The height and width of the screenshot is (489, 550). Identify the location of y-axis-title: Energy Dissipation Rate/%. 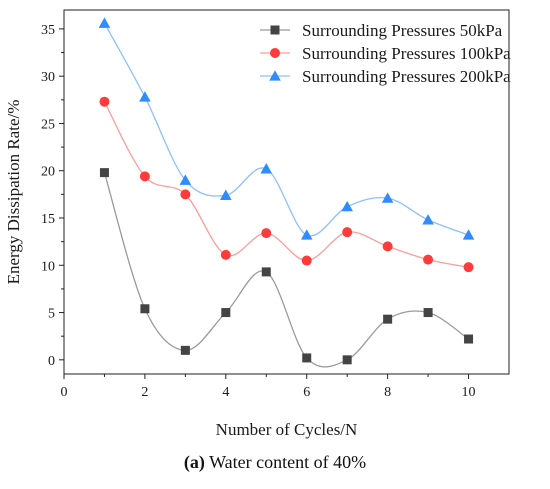
(13, 192).